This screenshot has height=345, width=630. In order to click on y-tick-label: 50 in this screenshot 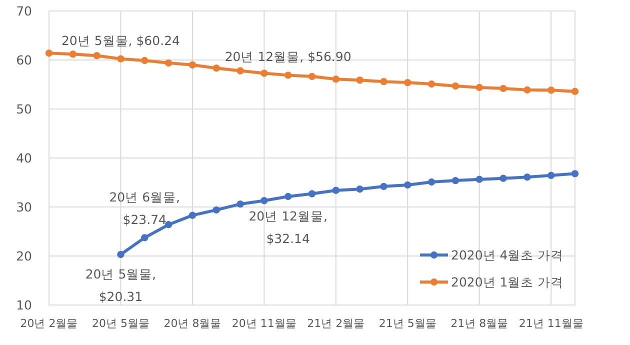, I will do `click(24, 109)`.